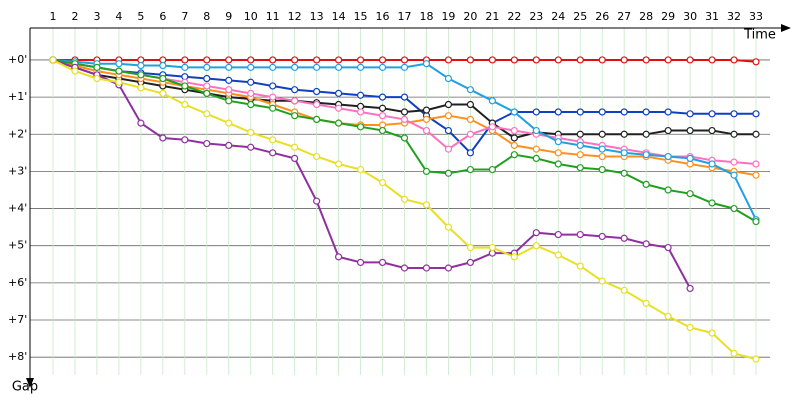  I want to click on x-tick-label: 25, so click(580, 16).